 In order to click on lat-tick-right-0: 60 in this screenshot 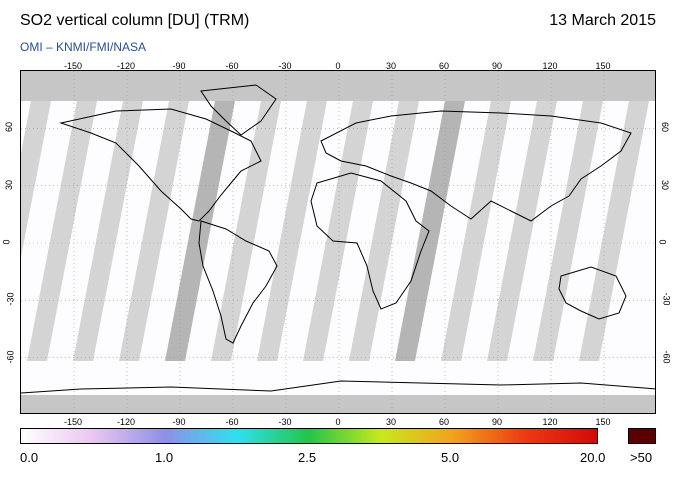, I will do `click(665, 127)`.